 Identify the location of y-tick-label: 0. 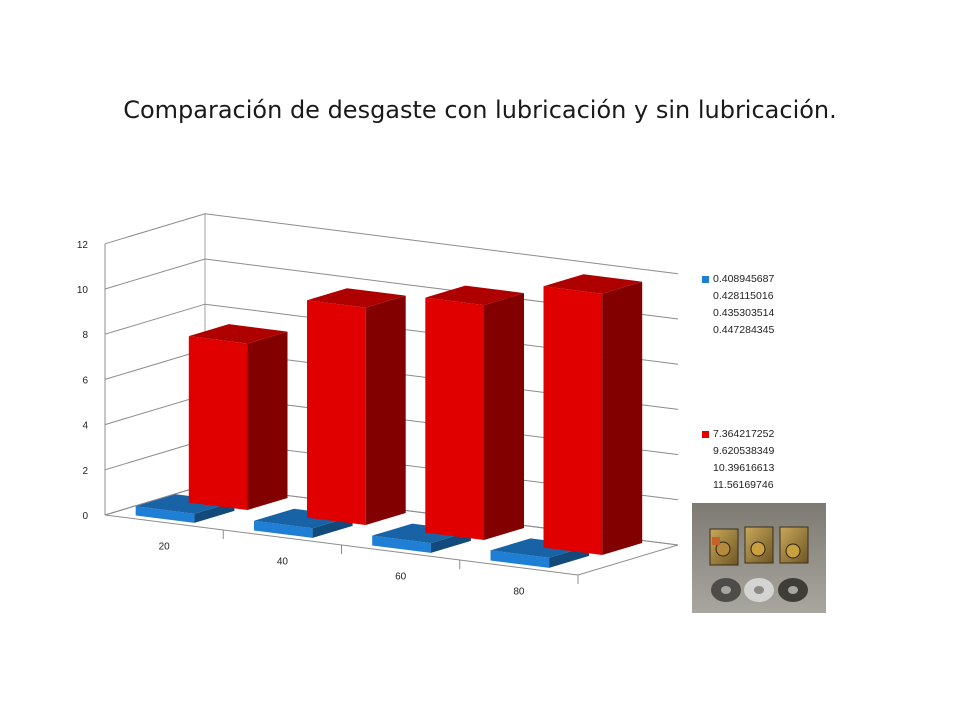
(85, 516).